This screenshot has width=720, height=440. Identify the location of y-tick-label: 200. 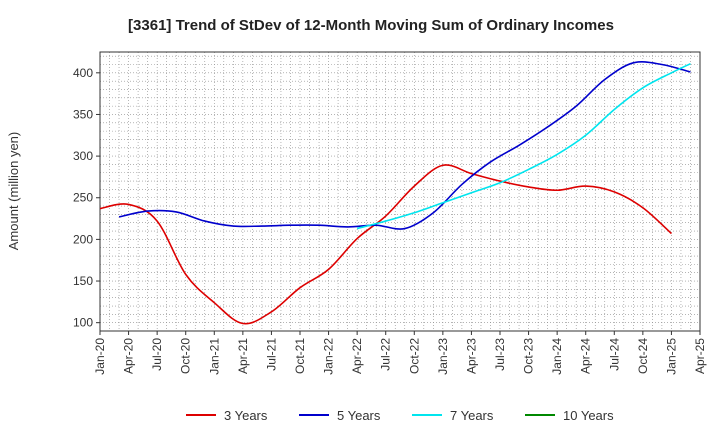
(83, 239).